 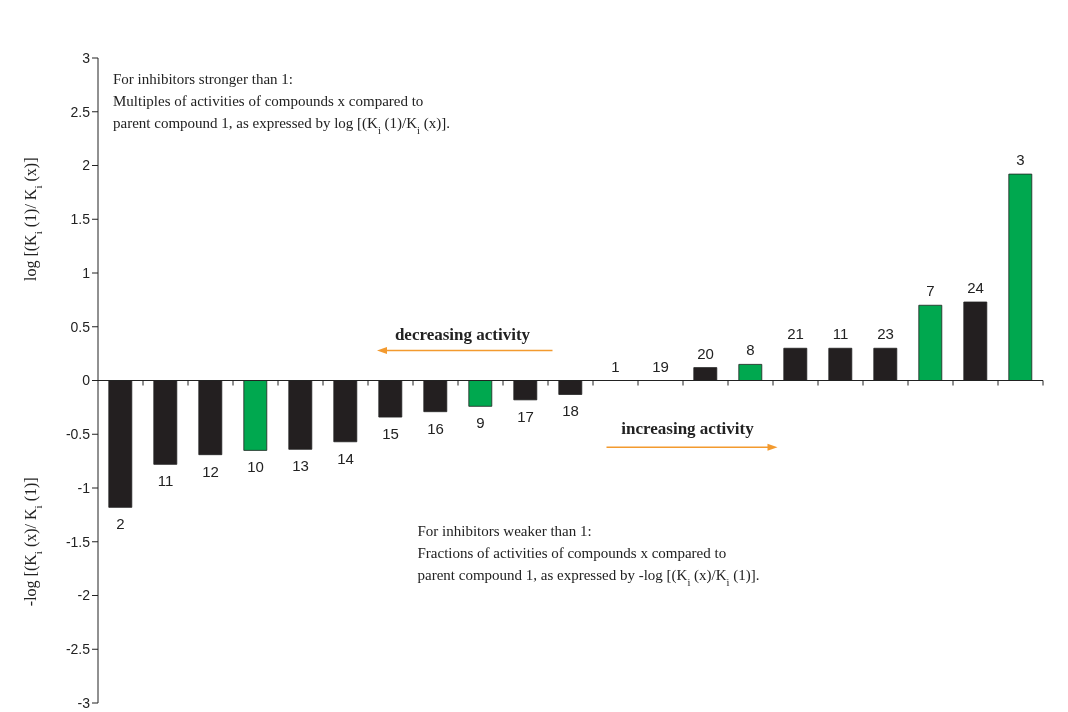 I want to click on x-tick-label: 12, so click(x=210, y=471).